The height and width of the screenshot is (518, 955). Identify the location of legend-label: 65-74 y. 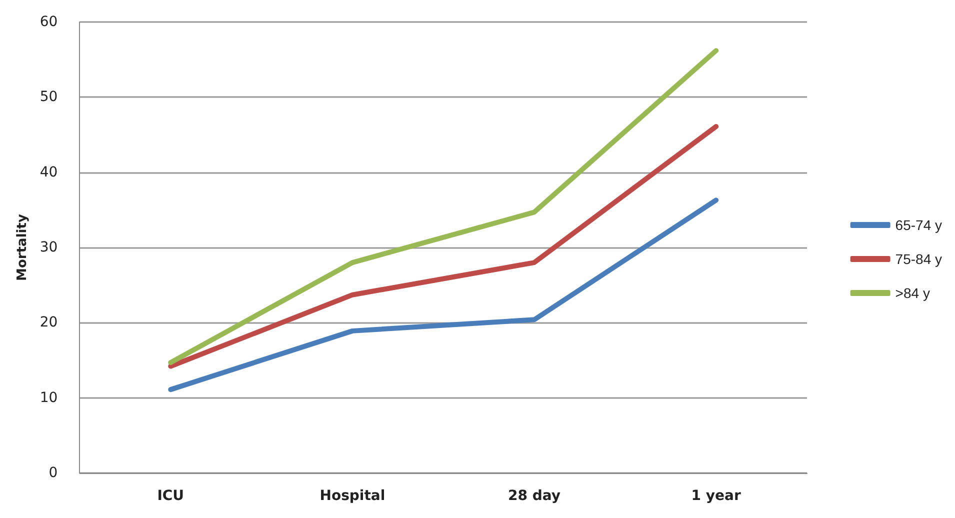
(918, 225).